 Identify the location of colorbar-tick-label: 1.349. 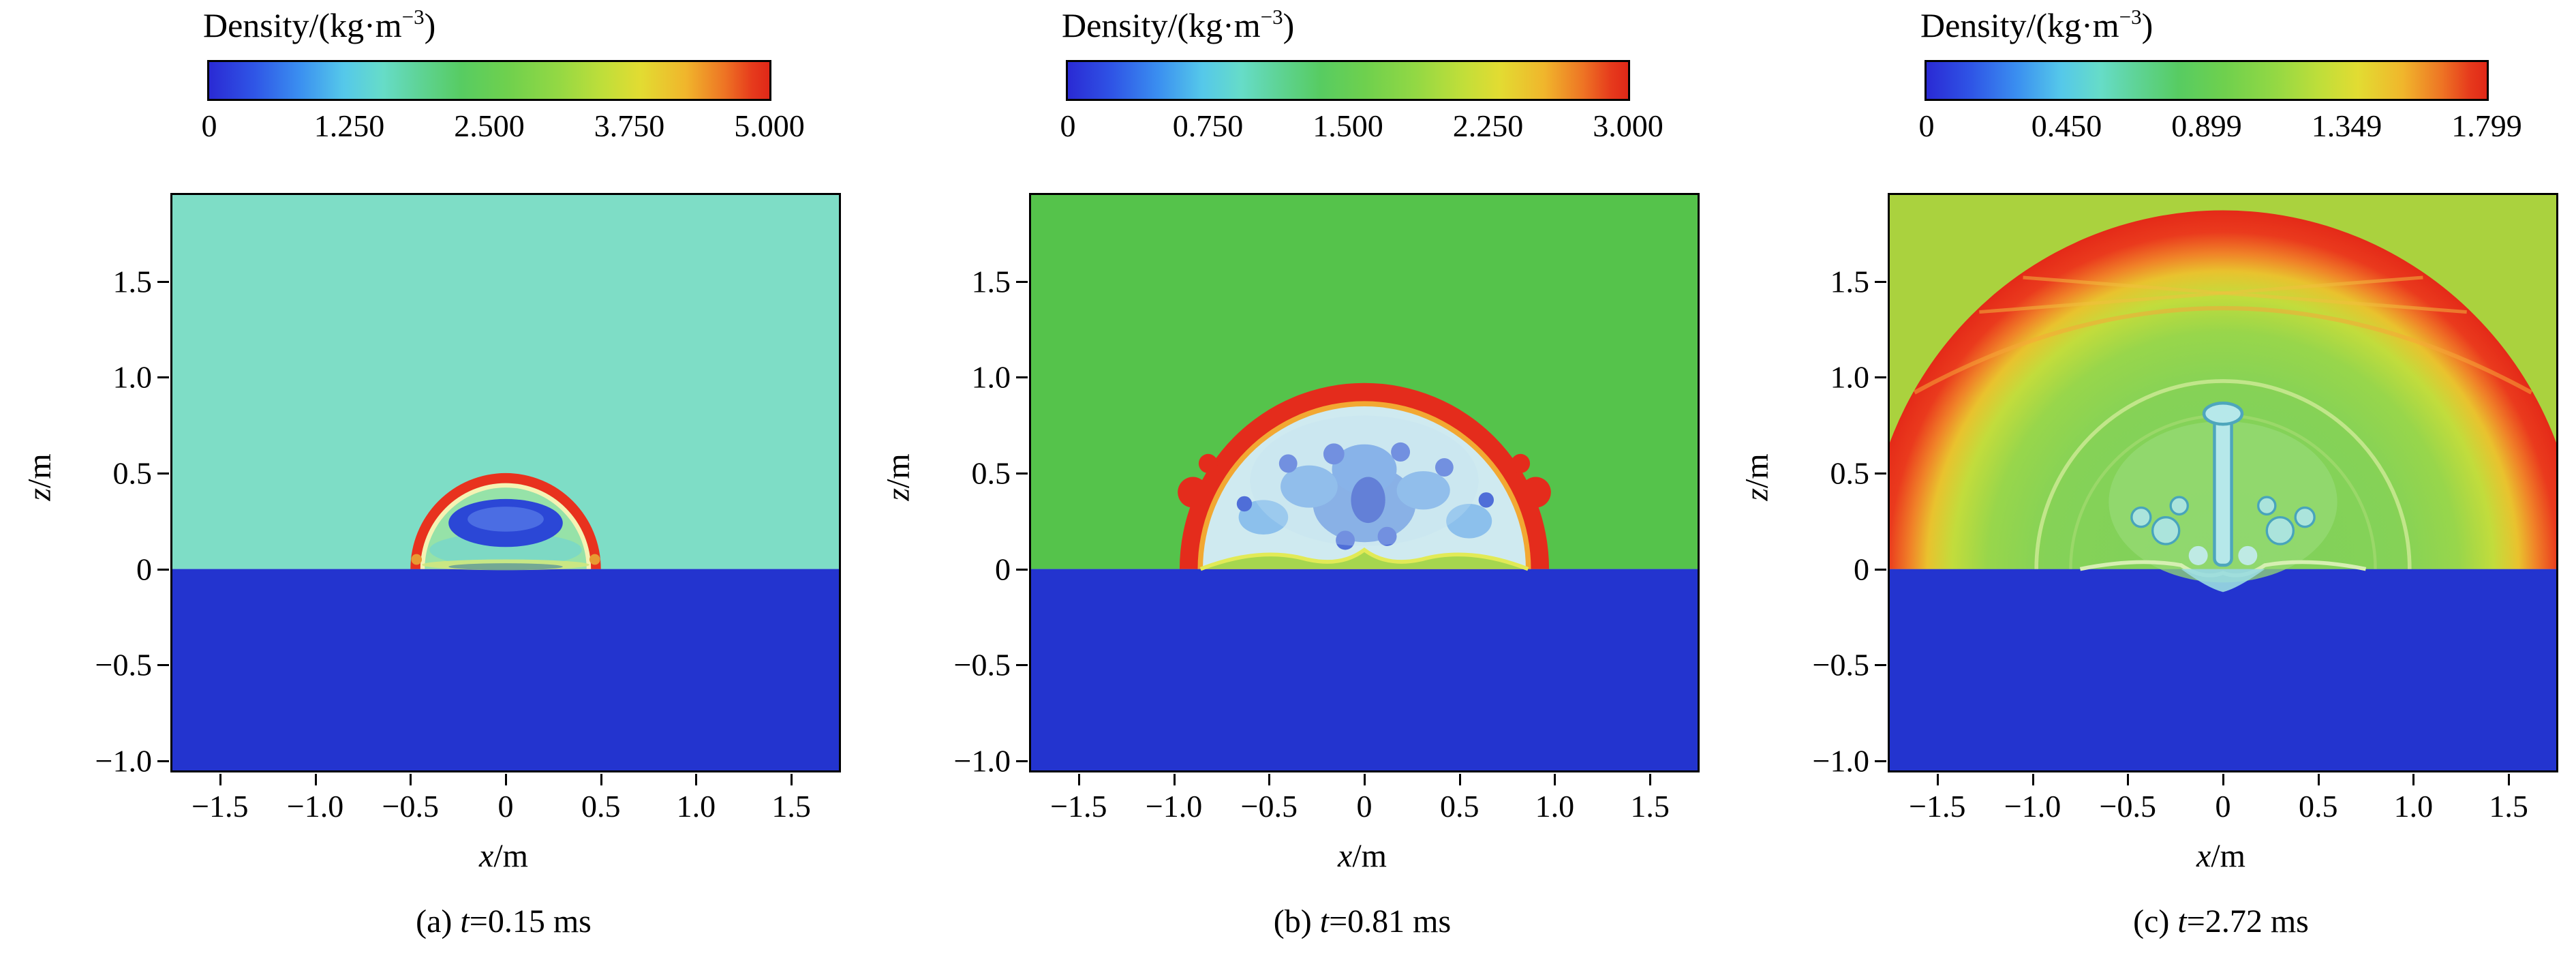
(2346, 125).